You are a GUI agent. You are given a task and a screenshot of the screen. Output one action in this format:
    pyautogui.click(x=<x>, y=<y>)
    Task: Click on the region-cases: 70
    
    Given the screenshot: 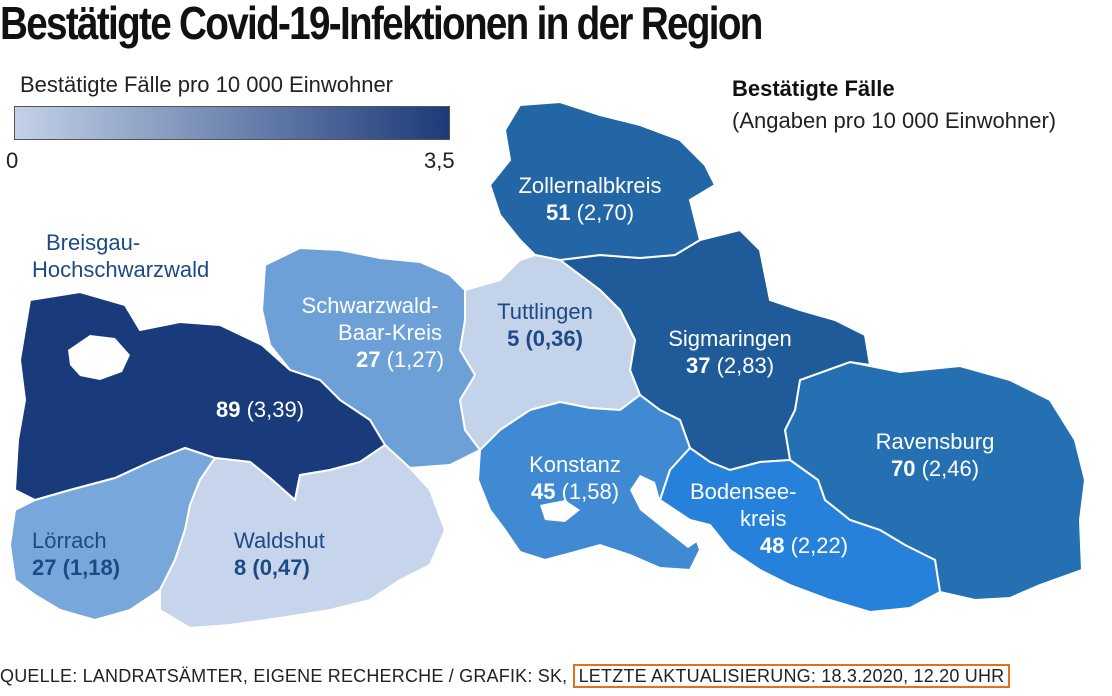 What is the action you would take?
    pyautogui.click(x=903, y=468)
    